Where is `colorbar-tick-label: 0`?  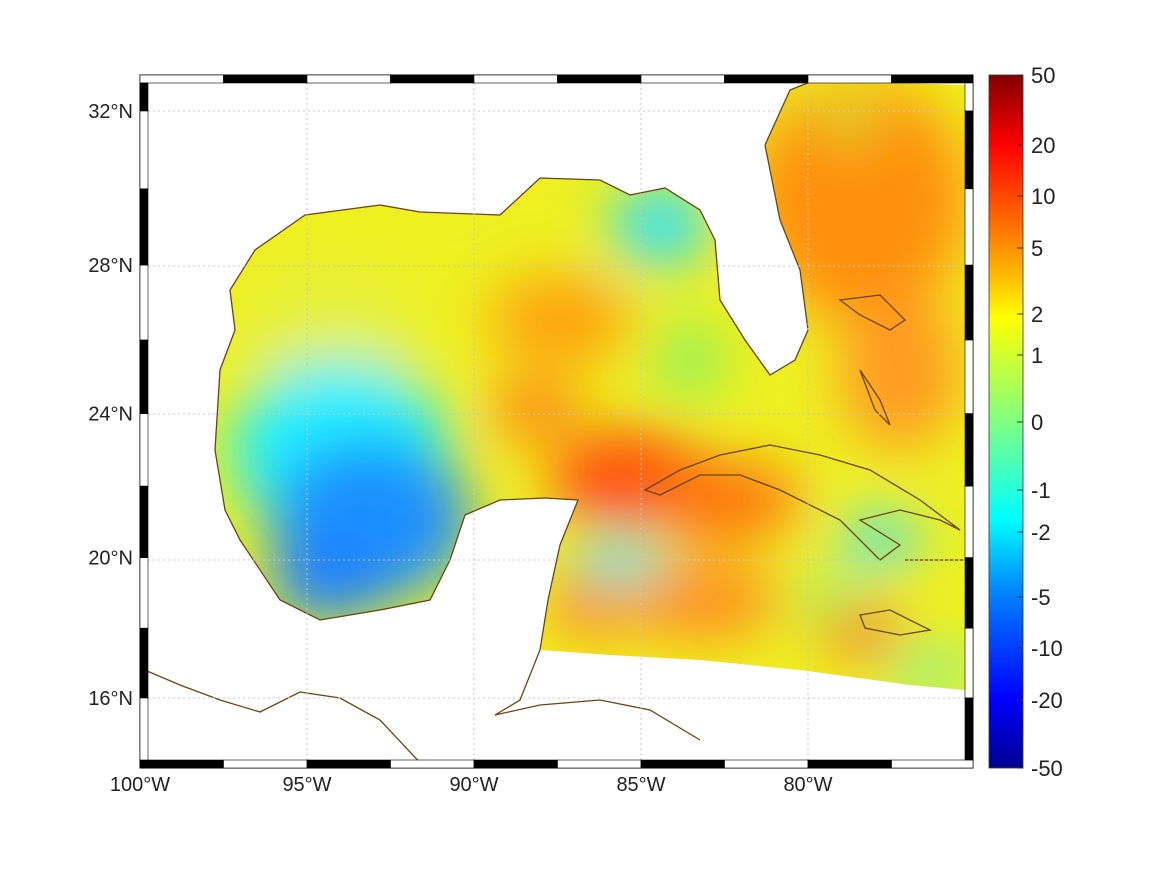
colorbar-tick-label: 0 is located at coordinates (1037, 422).